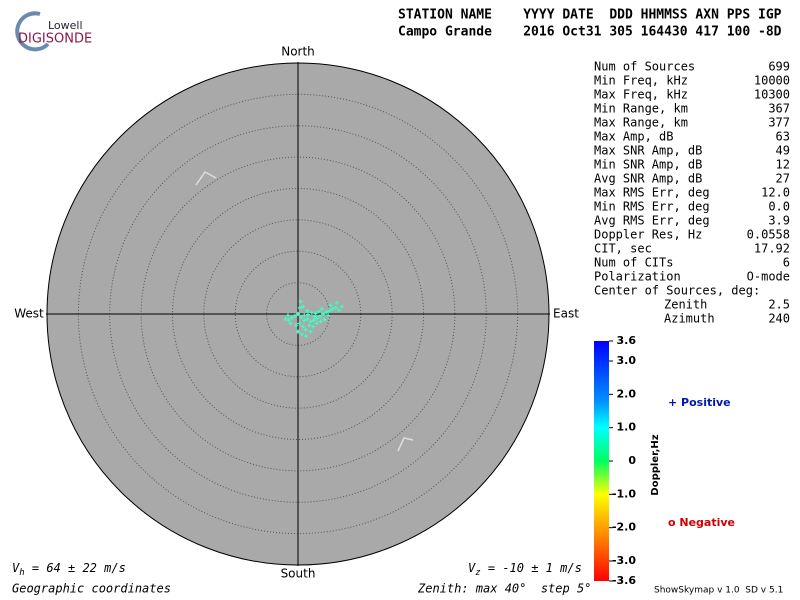 Image resolution: width=800 pixels, height=600 pixels. I want to click on colorbar-tick-label: -2.0, so click(624, 527).